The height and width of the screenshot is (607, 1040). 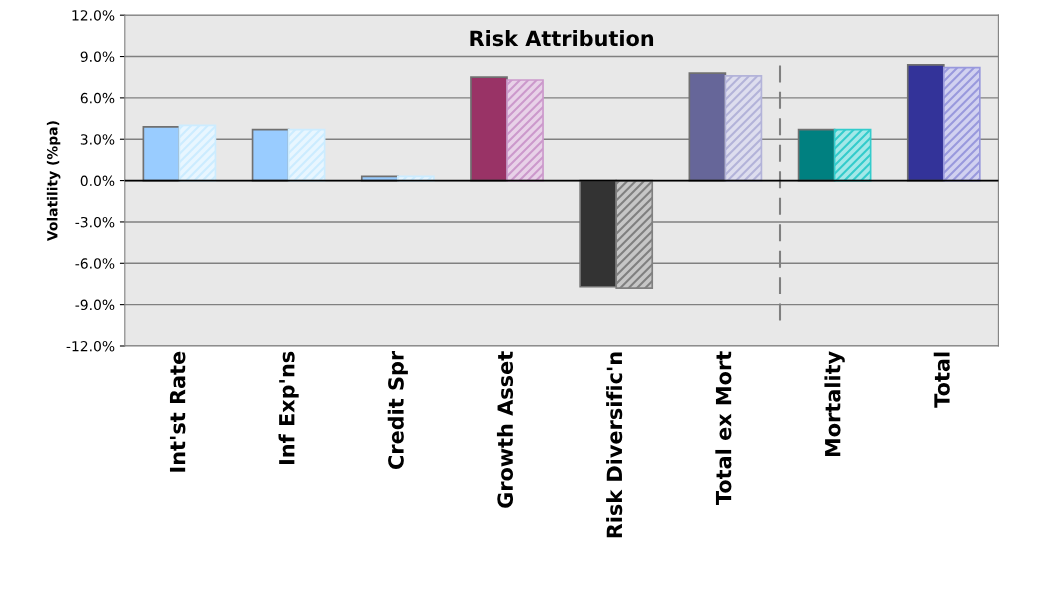 What do you see at coordinates (562, 38) in the screenshot?
I see `text: Risk Attribution` at bounding box center [562, 38].